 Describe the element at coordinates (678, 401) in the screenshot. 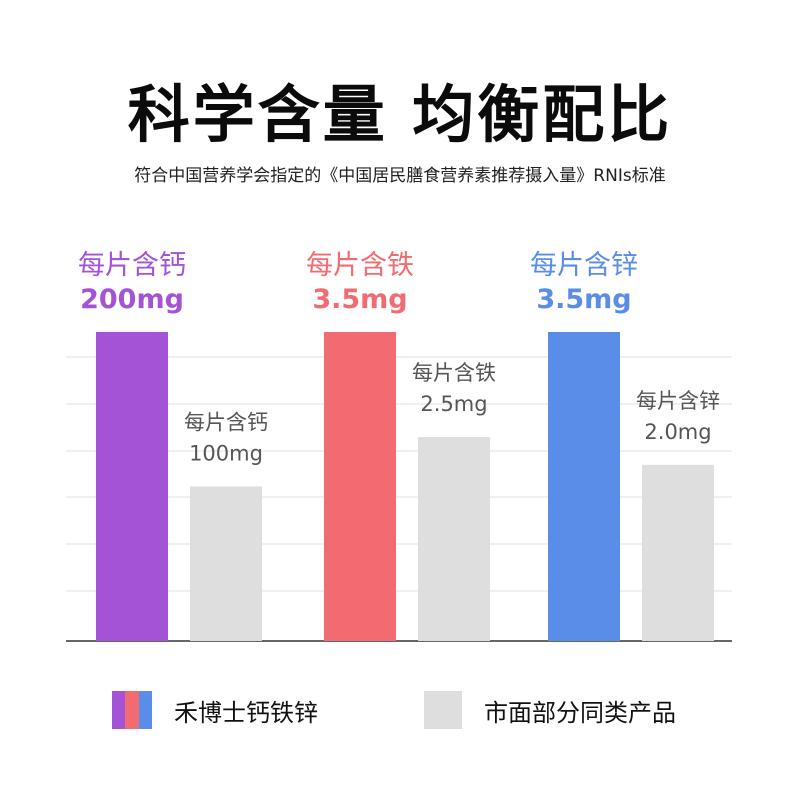

I see `bar-market-label-name-zinc: 每片含锌` at that location.